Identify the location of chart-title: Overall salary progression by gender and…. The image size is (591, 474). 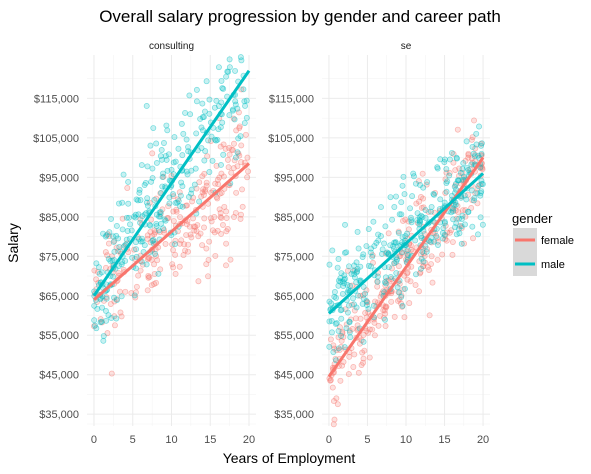
(300, 16).